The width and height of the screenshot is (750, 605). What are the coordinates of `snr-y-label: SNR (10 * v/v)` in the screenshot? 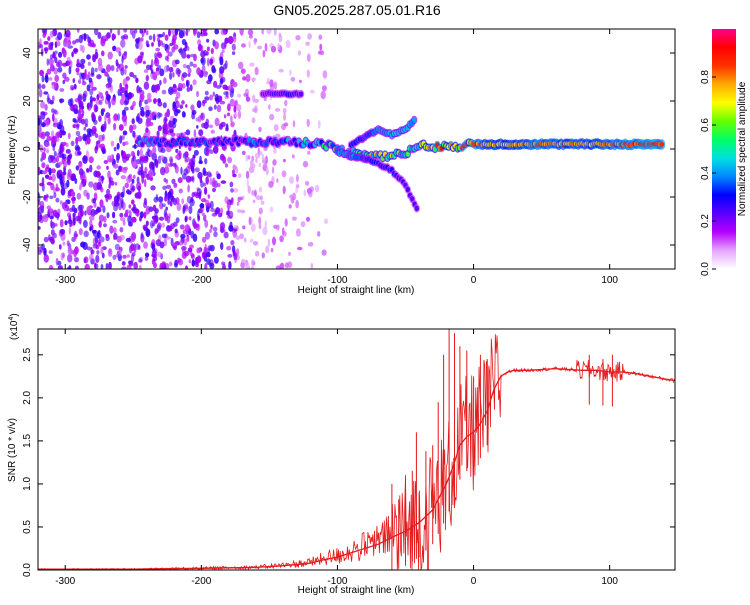 It's located at (12, 450).